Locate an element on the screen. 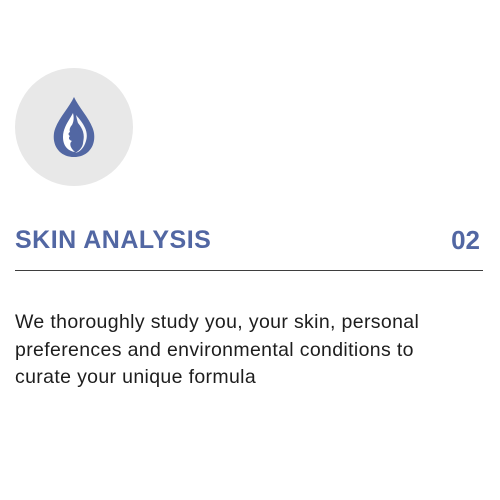  title-row: SKIN ANALYSIS 02 is located at coordinates (249, 240).